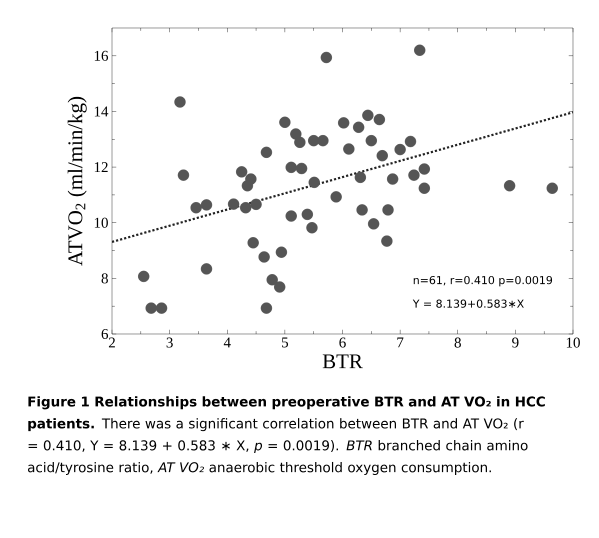  I want to click on x-tick-label: 6, so click(342, 343).